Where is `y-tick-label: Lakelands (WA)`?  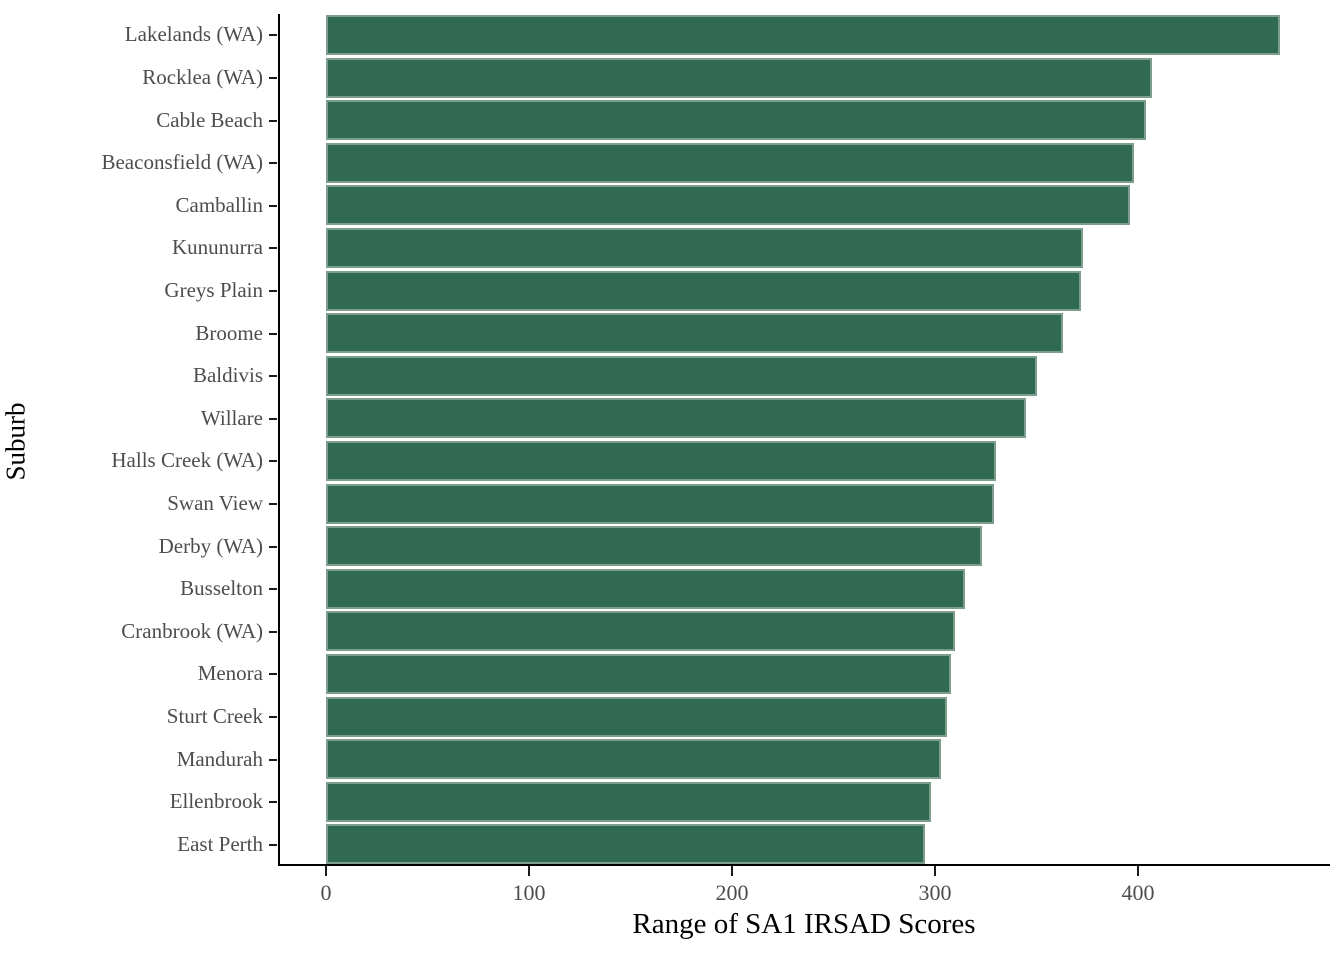 y-tick-label: Lakelands (WA) is located at coordinates (193, 34).